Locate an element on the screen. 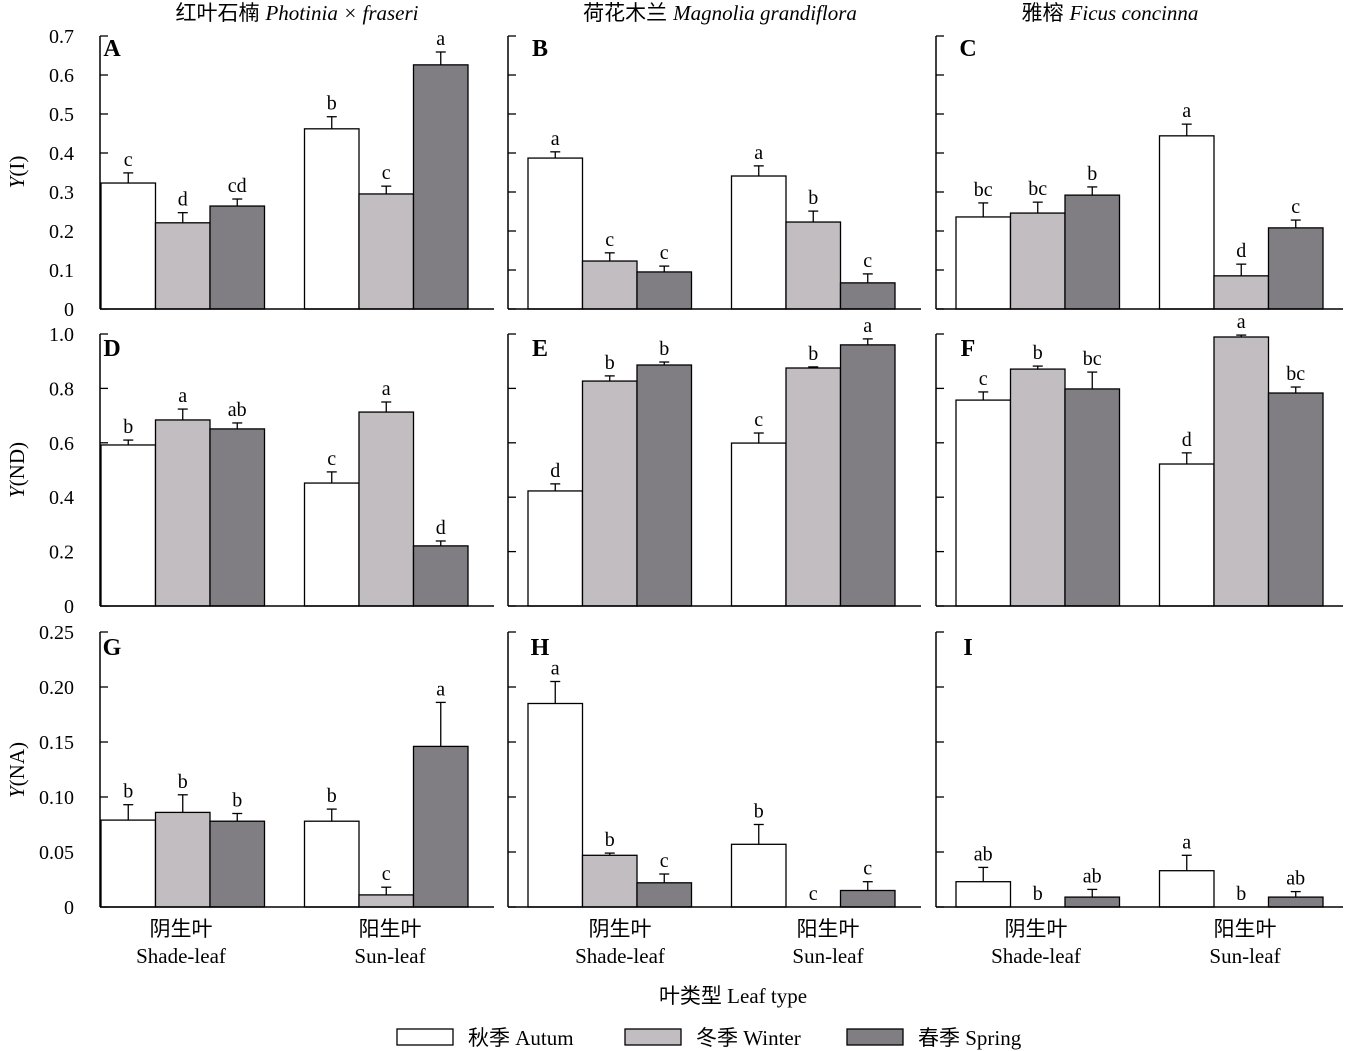  panel-A: 0 0.1 0.2 0.3 0.4 0.5 0.6 0.7 c b d c cd a A is located at coordinates (271, 173).